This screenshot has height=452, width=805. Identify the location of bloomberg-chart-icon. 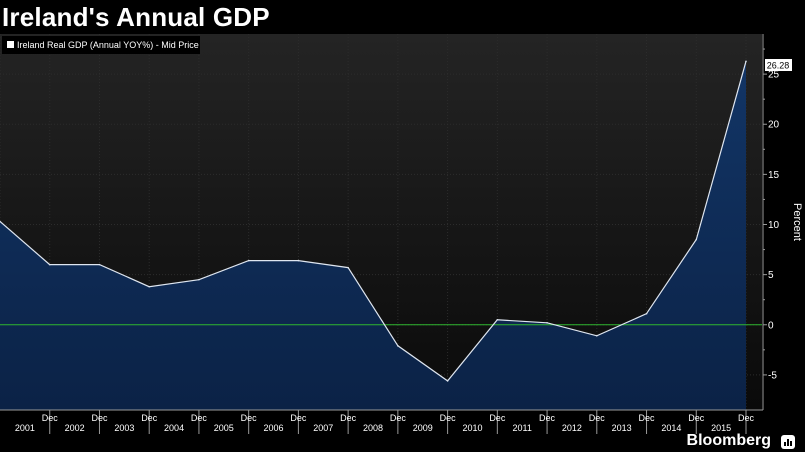
(788, 442).